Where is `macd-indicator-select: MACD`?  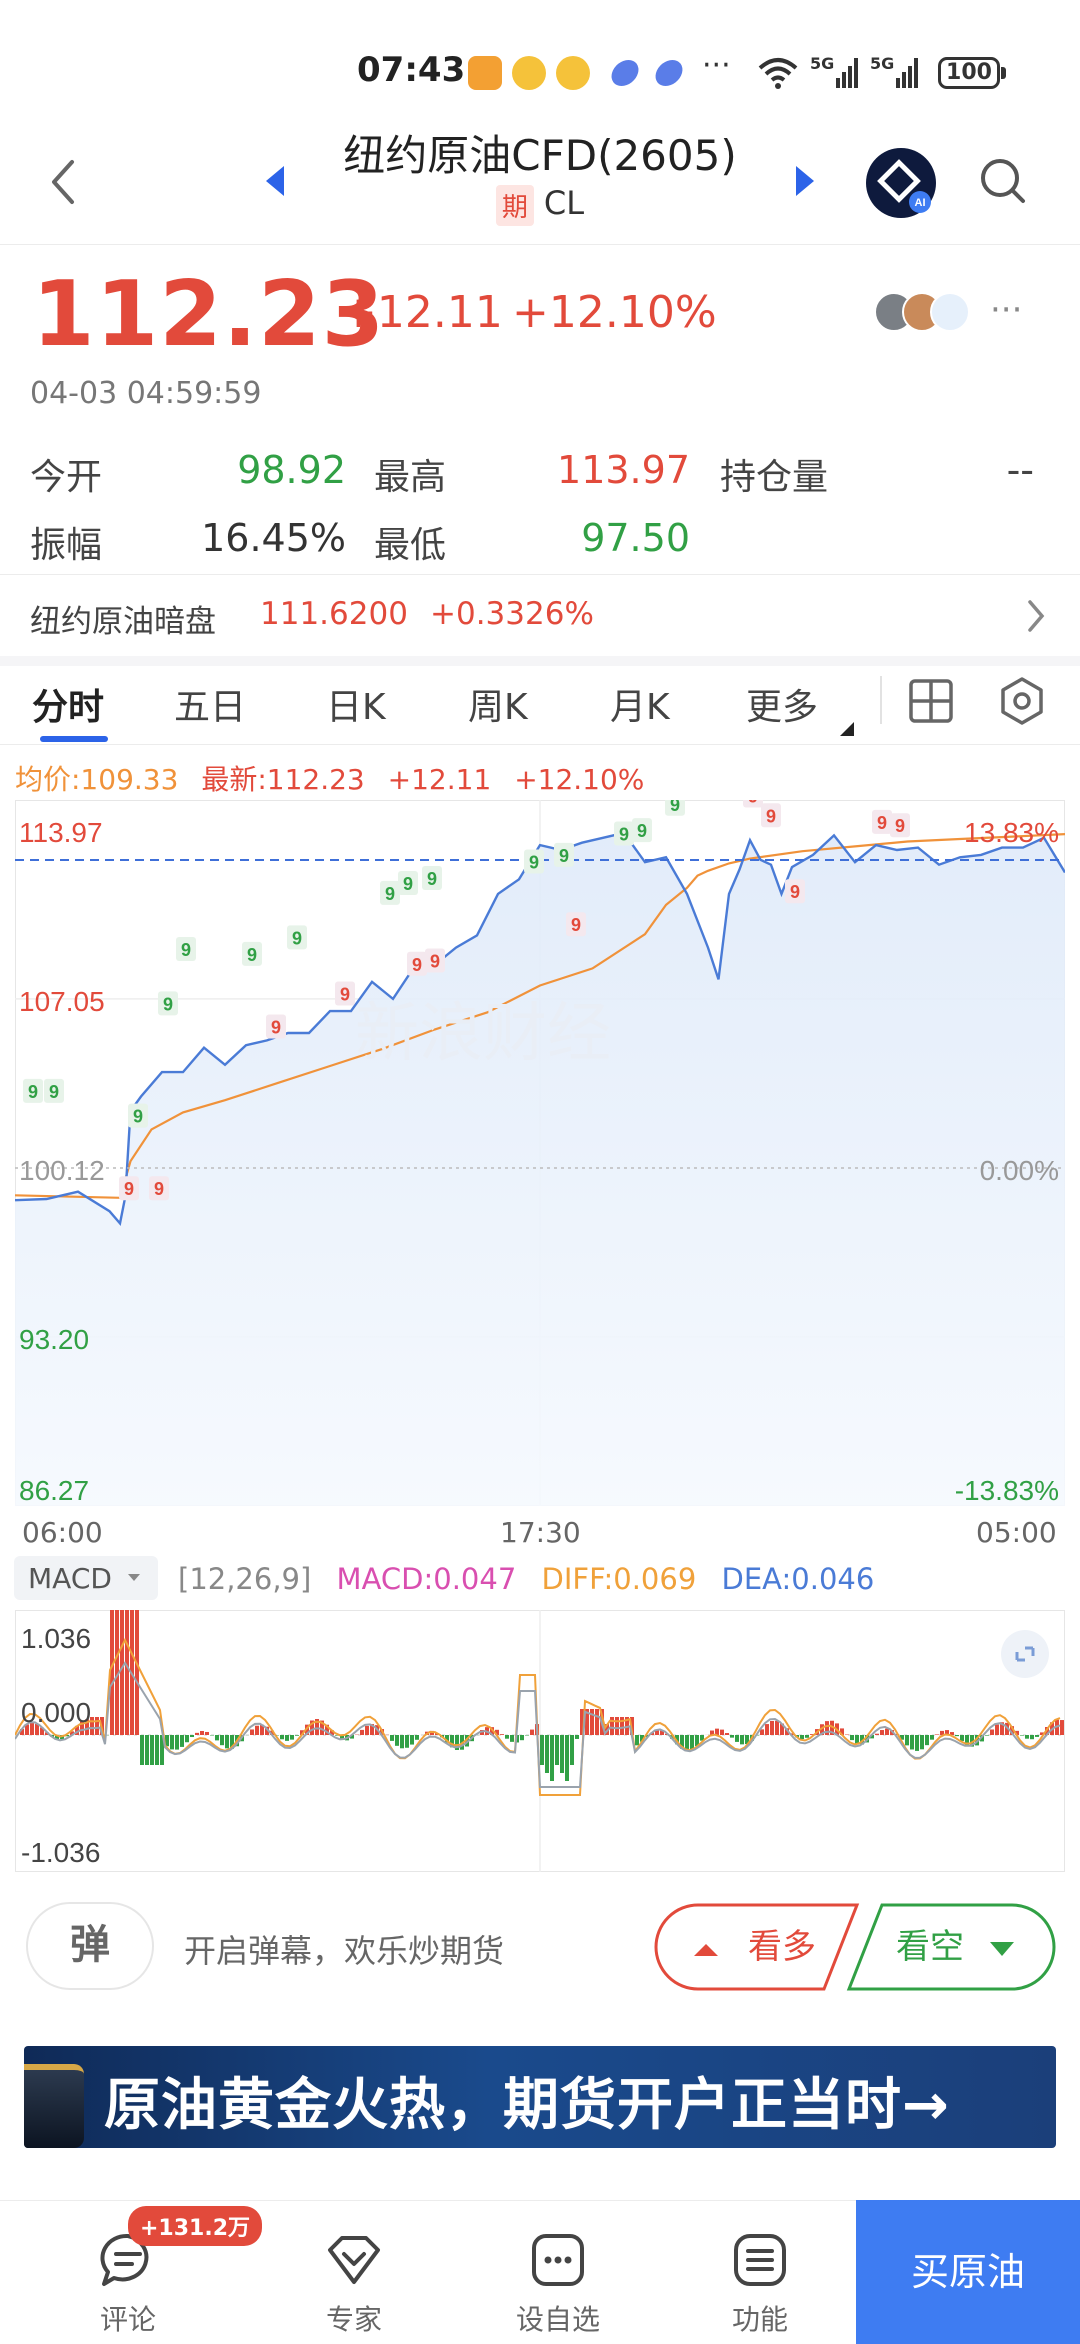
macd-indicator-select: MACD is located at coordinates (86, 1578).